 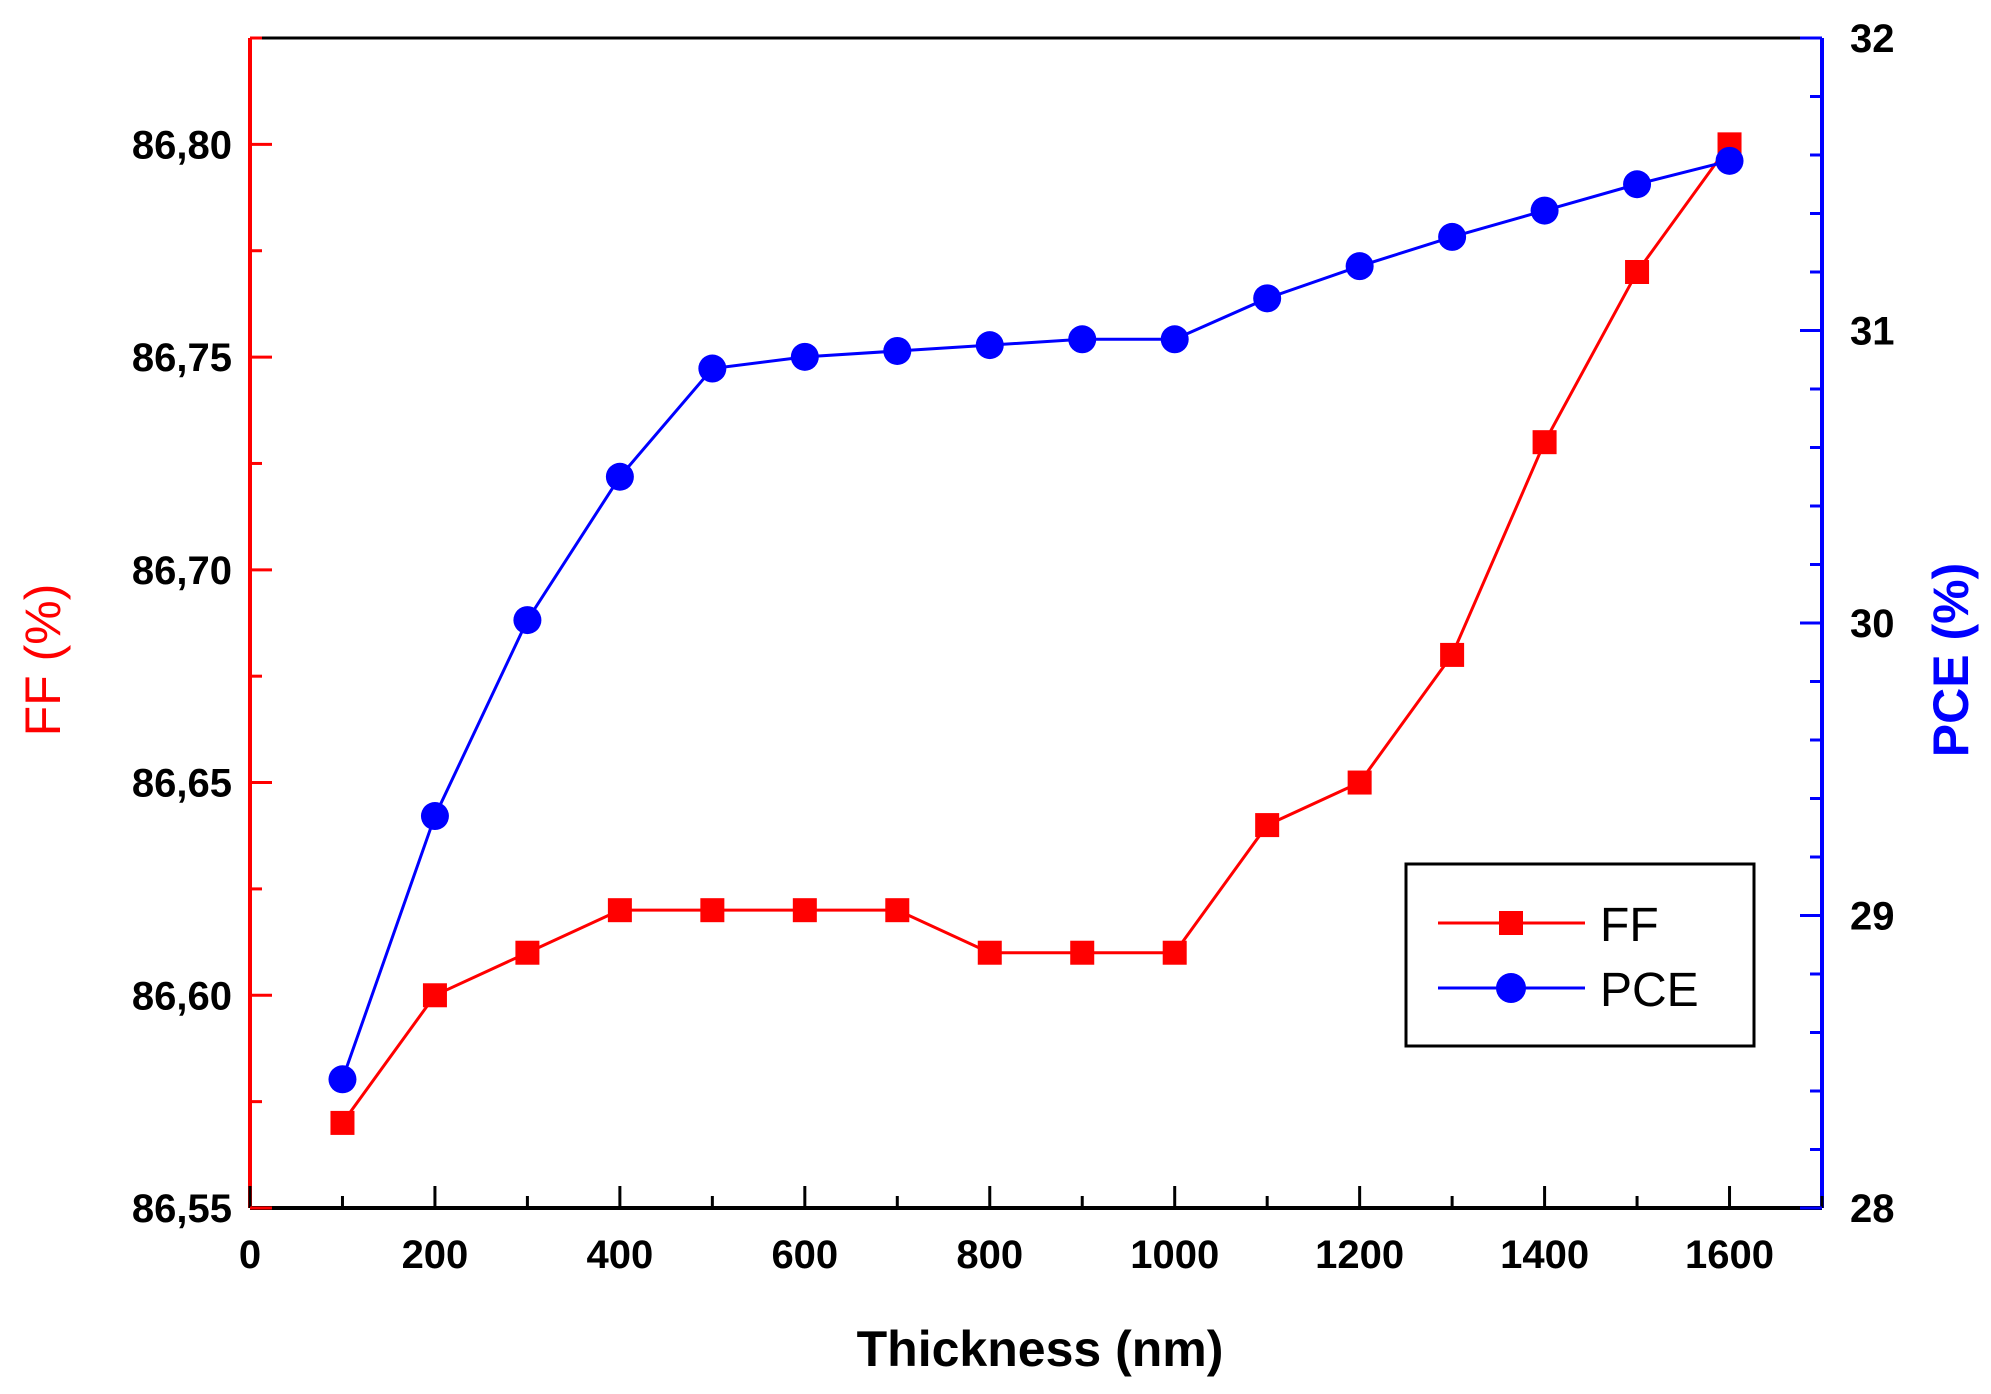 What do you see at coordinates (1511, 988) in the screenshot?
I see `legend-pce-marker` at bounding box center [1511, 988].